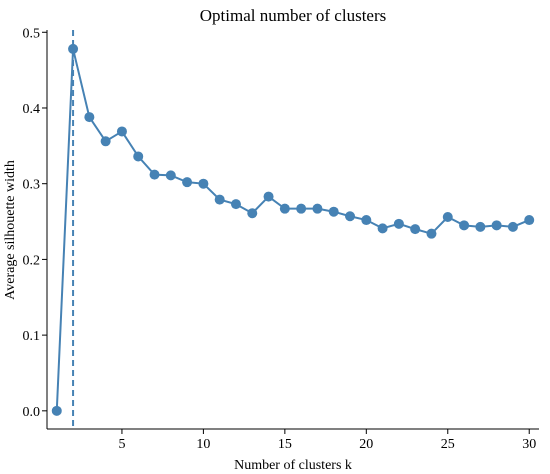  I want to click on y-axis-label: Average silhouette width, so click(10, 230).